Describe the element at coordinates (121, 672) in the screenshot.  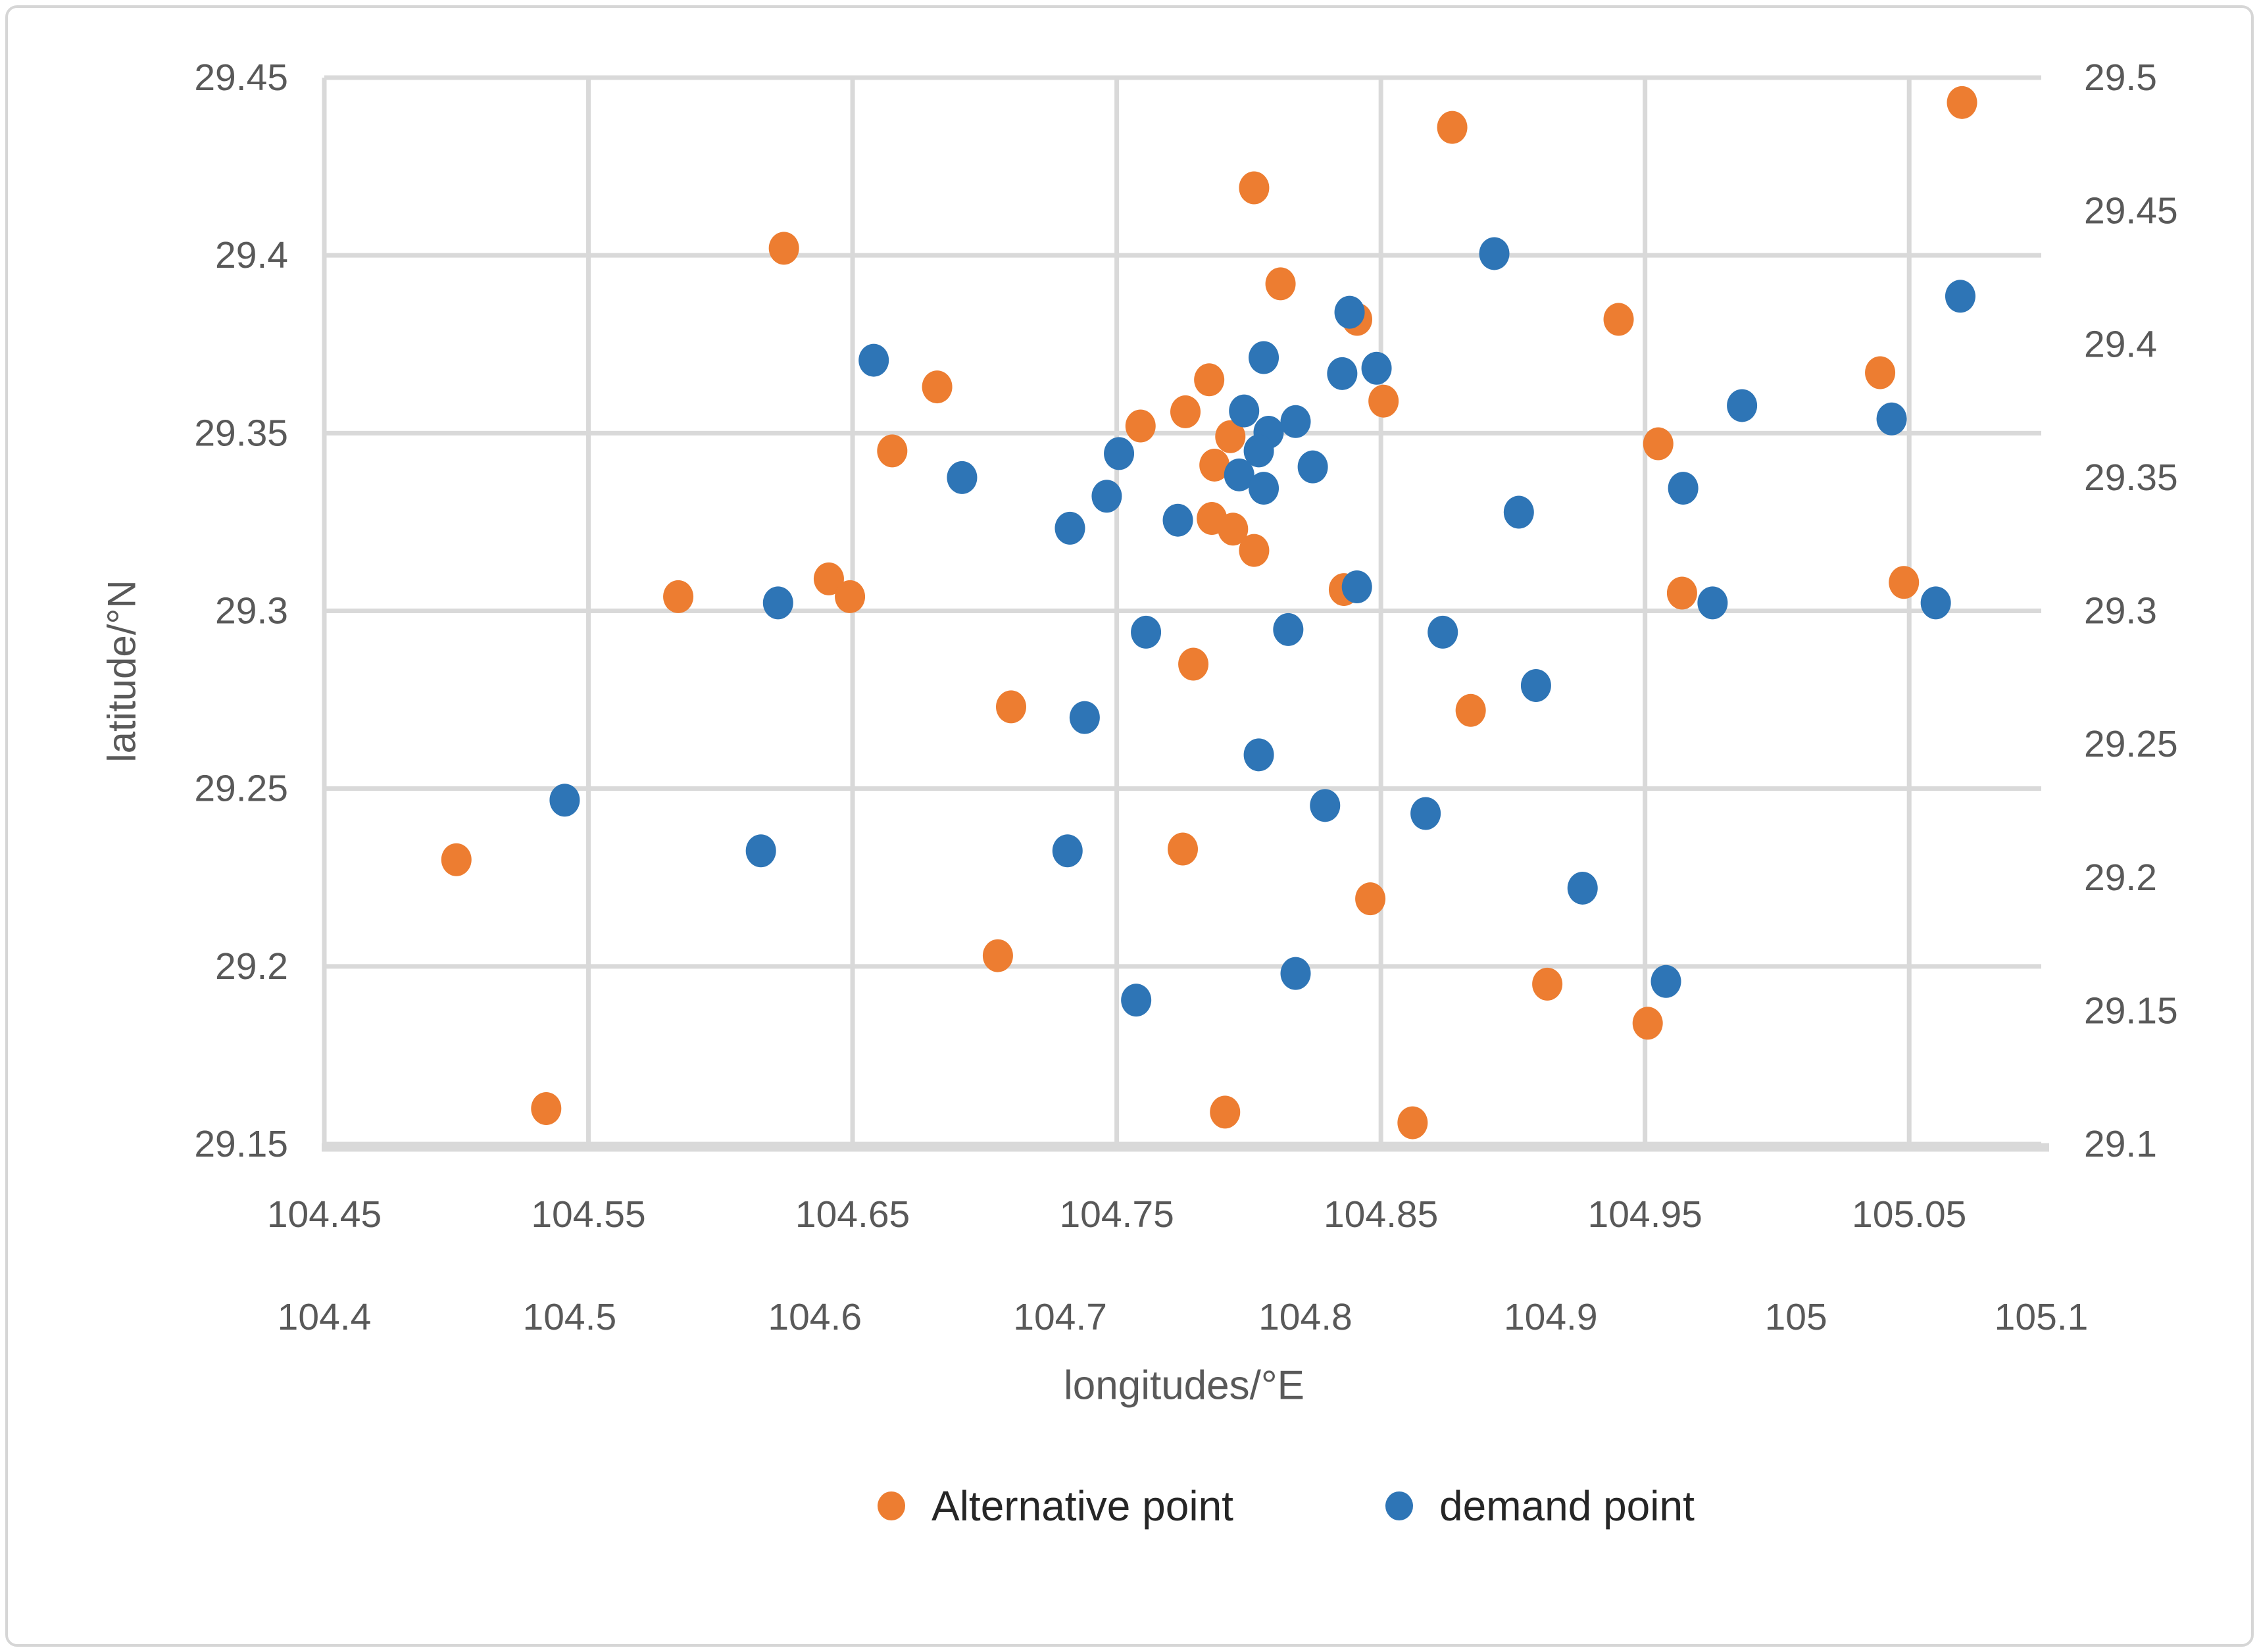
I see `y-axis-title: latitude/°N` at that location.